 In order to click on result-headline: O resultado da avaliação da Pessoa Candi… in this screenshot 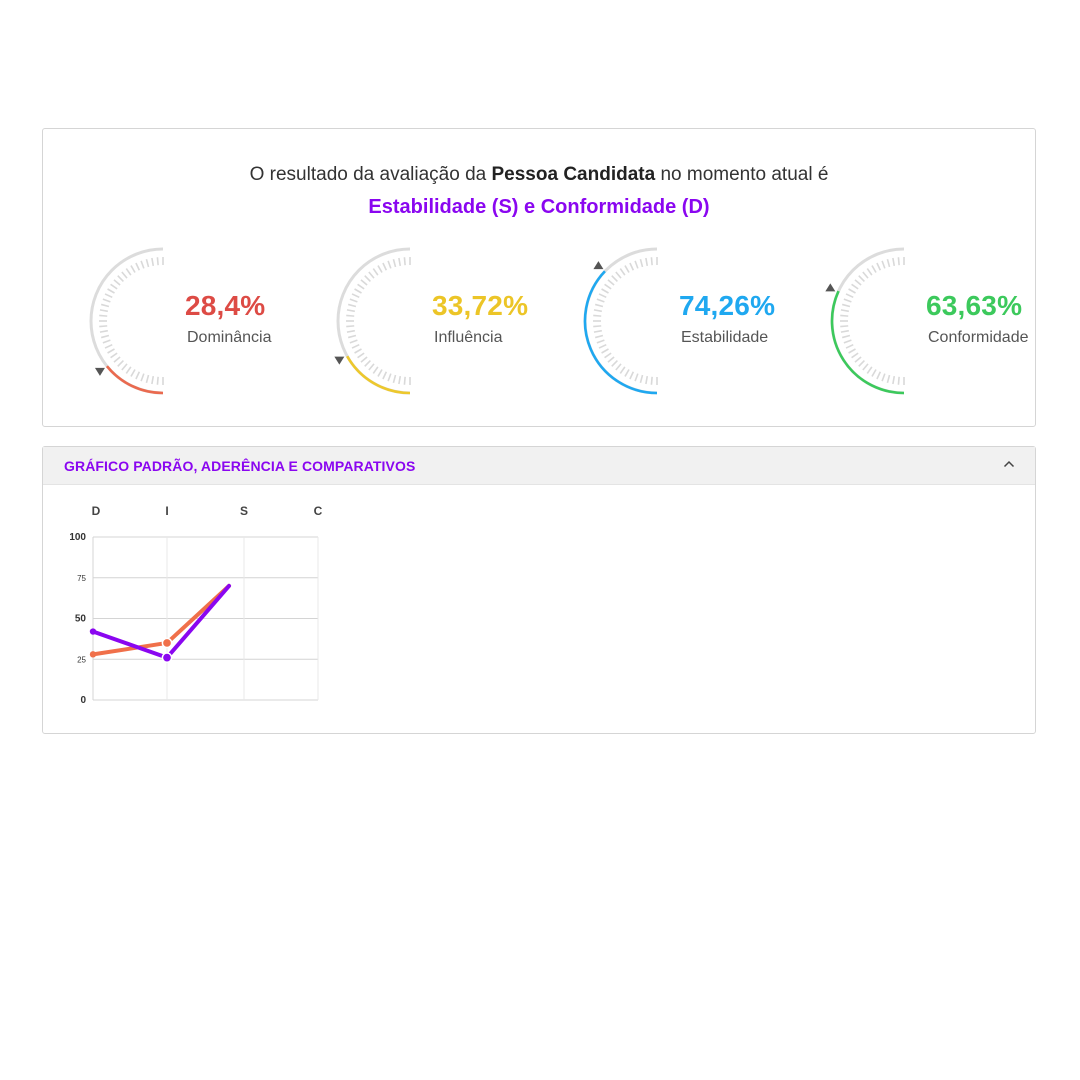, I will do `click(539, 191)`.